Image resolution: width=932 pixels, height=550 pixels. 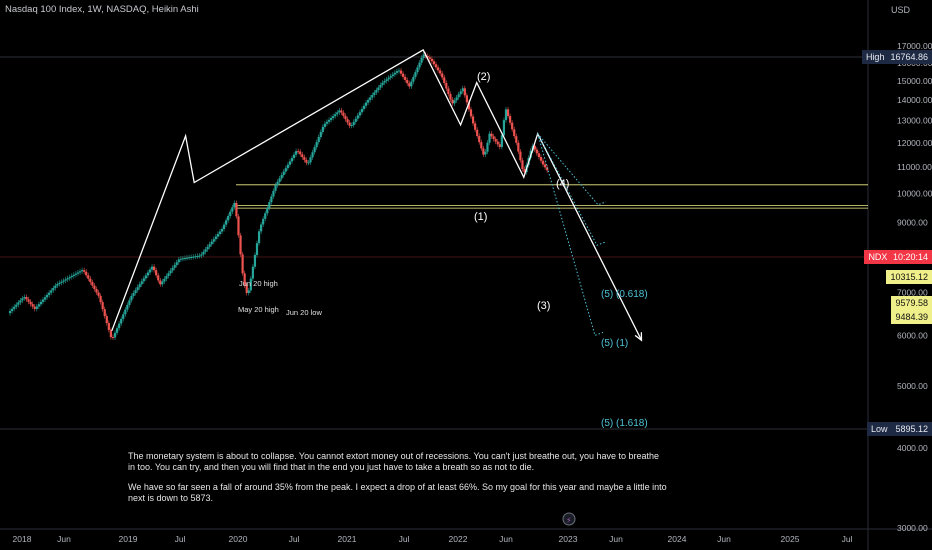 I want to click on ndx-price-tag: NDX 10:20:14, so click(x=898, y=257).